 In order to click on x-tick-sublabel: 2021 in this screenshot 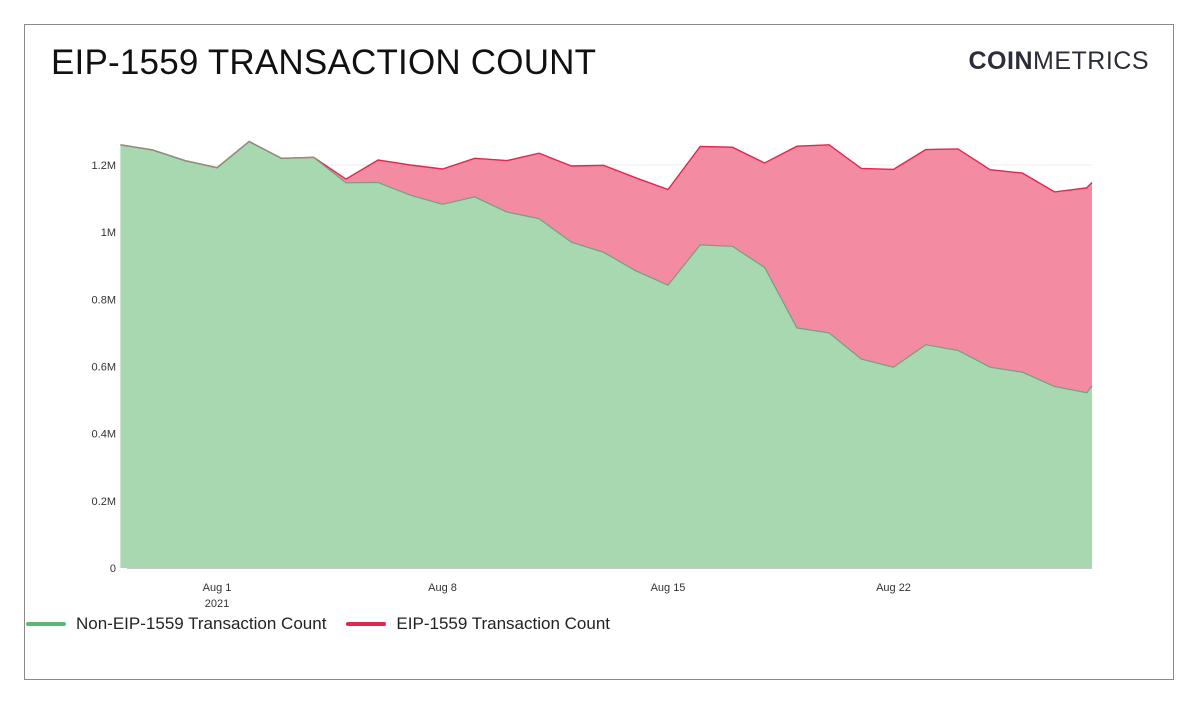, I will do `click(217, 604)`.